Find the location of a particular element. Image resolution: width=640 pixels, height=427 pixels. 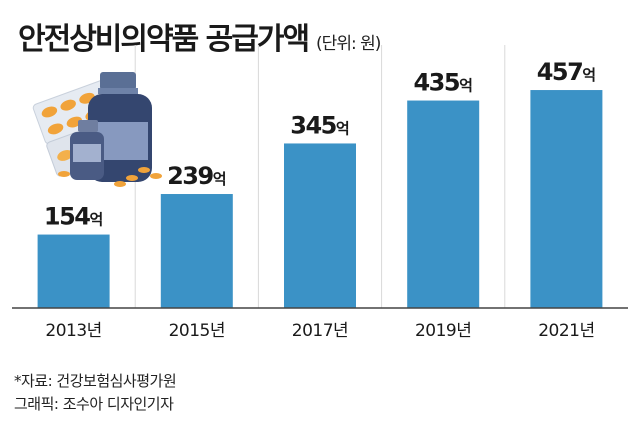

x-tick-label: 2013년 is located at coordinates (73, 331).